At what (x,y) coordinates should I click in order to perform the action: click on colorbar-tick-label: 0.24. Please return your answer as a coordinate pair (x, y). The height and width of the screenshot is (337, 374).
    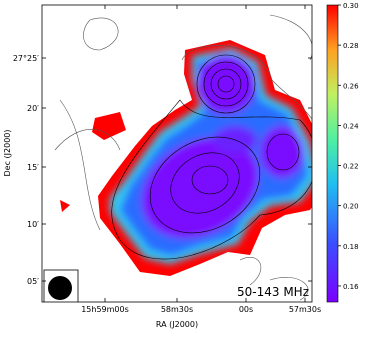
    Looking at the image, I should click on (351, 126).